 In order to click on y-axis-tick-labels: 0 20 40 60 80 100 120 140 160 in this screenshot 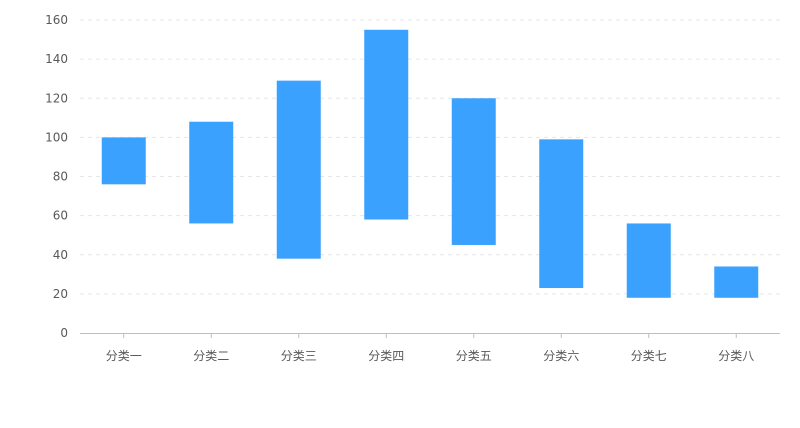, I will do `click(56, 176)`.